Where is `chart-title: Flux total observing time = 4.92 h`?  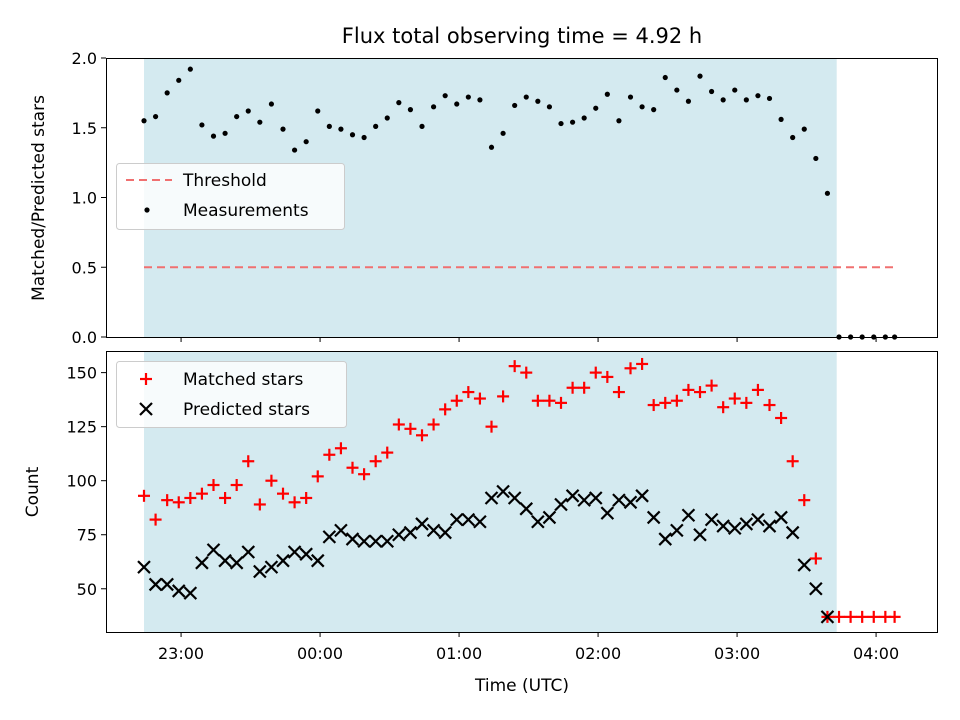
chart-title: Flux total observing time = 4.92 h is located at coordinates (522, 36).